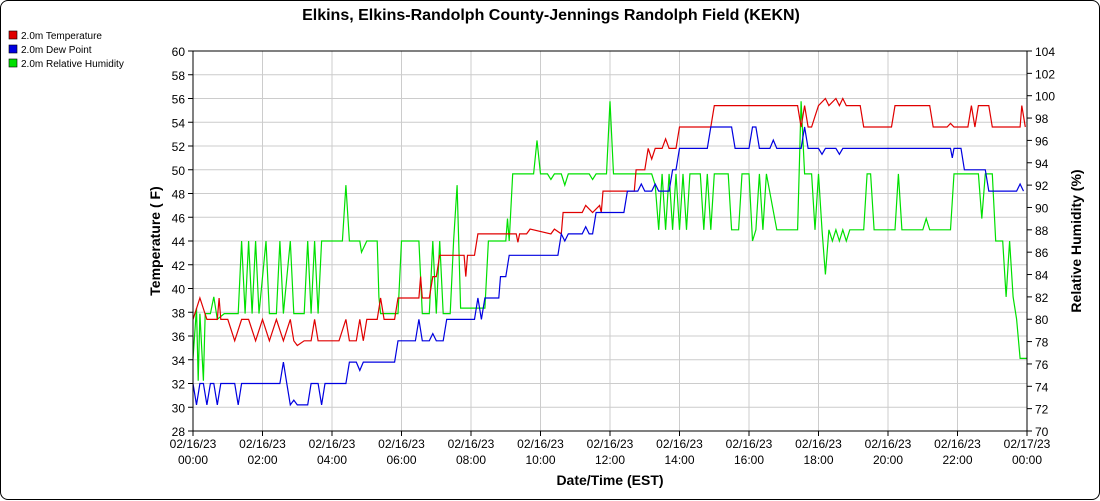  Describe the element at coordinates (179, 408) in the screenshot. I see `y-left-tick-label: 30` at that location.